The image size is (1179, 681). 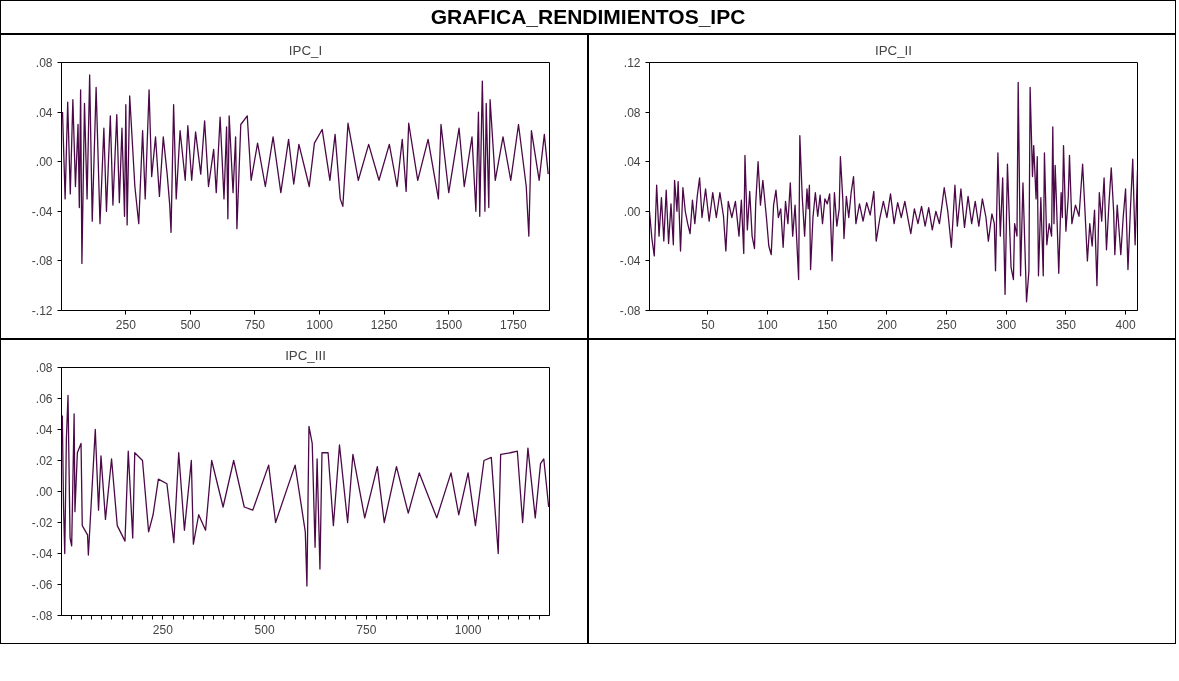 What do you see at coordinates (827, 324) in the screenshot?
I see `x-tick-label: 150` at bounding box center [827, 324].